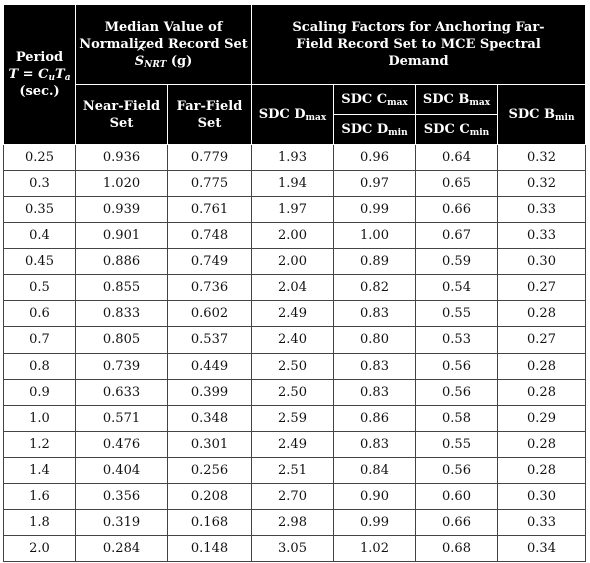  I want to click on cell-period: 0.8, so click(39, 366).